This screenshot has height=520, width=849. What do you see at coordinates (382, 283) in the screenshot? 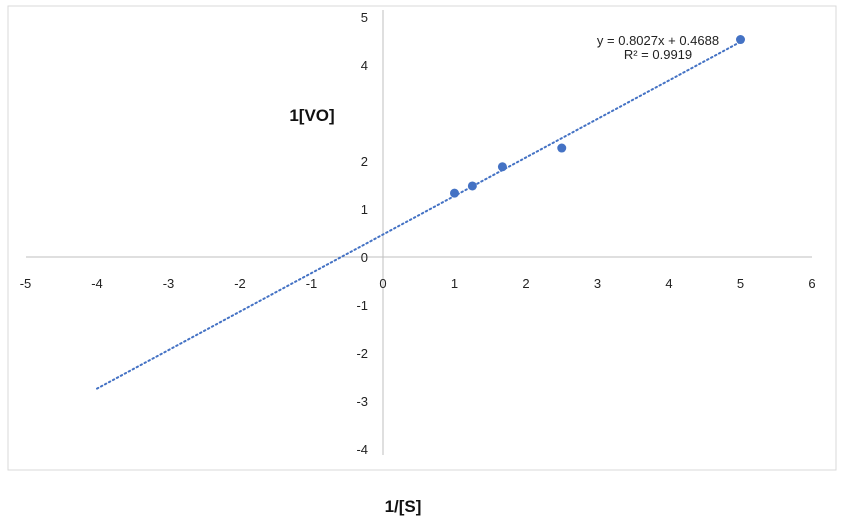
I see `x-tick-label: 0` at bounding box center [382, 283].